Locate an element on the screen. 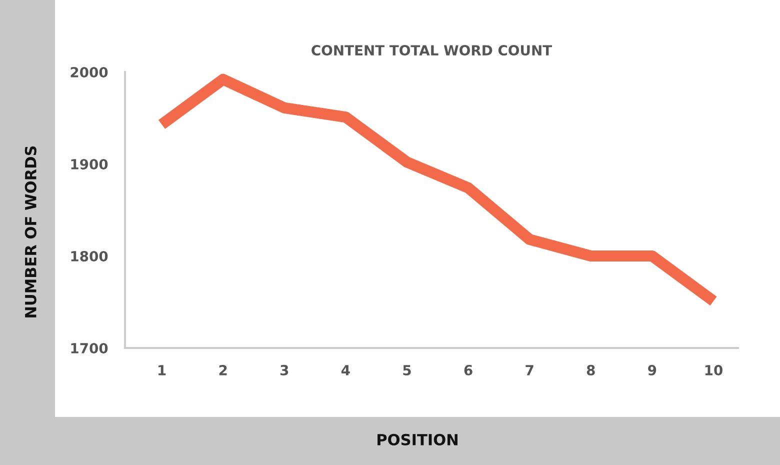  x-tick-label: 3 is located at coordinates (284, 370).